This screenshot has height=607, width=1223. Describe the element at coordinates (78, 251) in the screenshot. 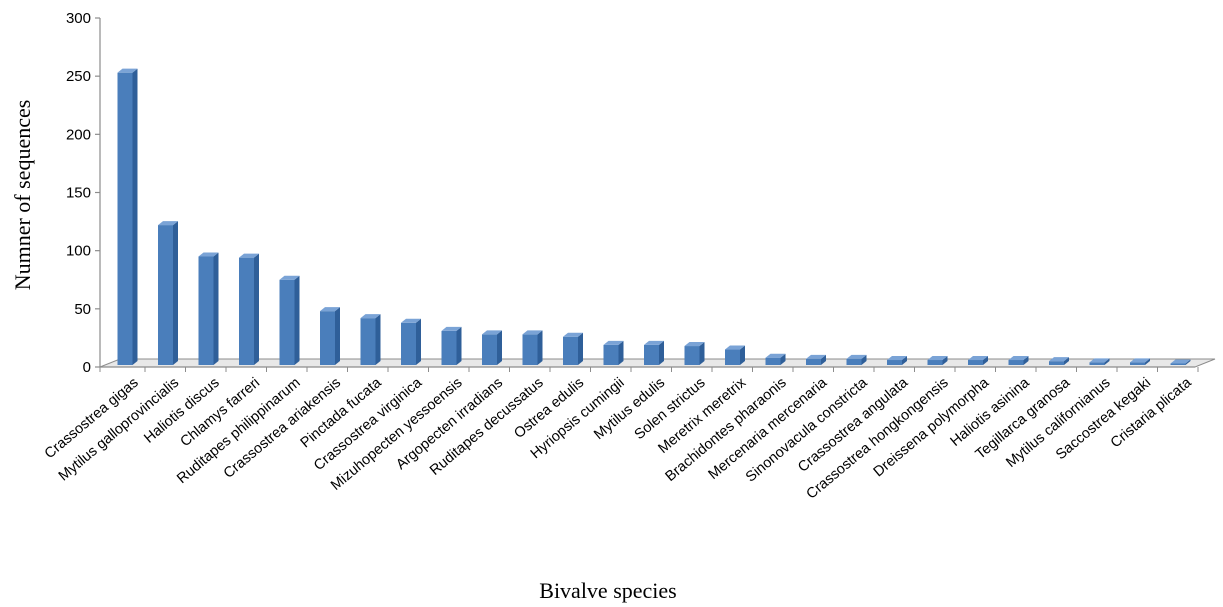

I see `y-tick-label: 100` at that location.